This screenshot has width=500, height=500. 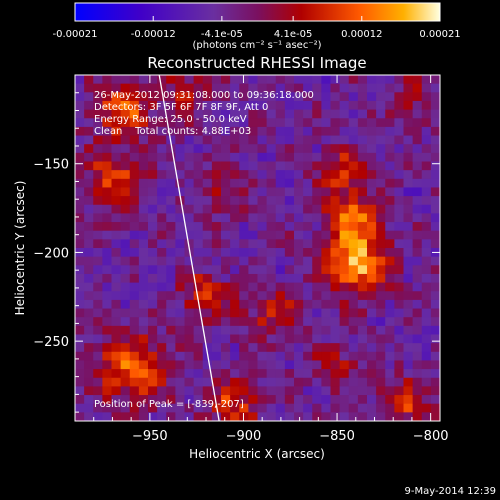 I want to click on x-axis-label: Heliocentric X (arcsec), so click(x=257, y=454).